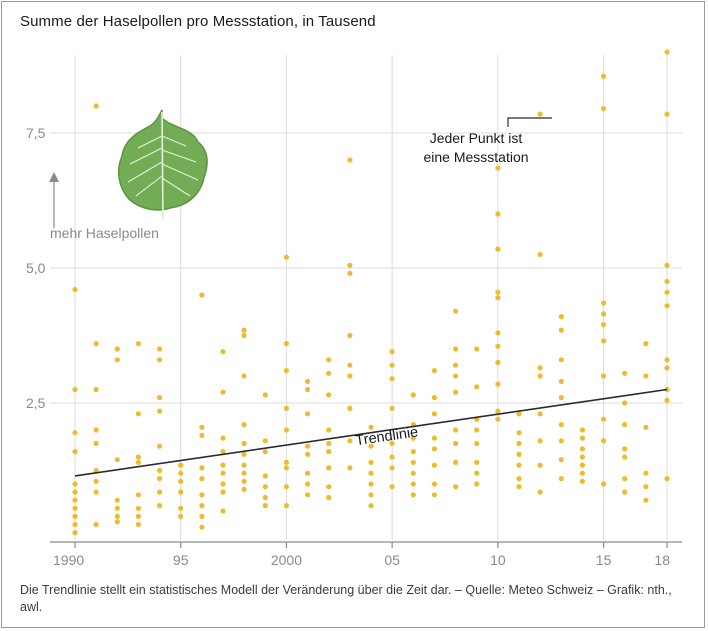  Describe the element at coordinates (386, 436) in the screenshot. I see `trend-label: Trendlinie` at that location.